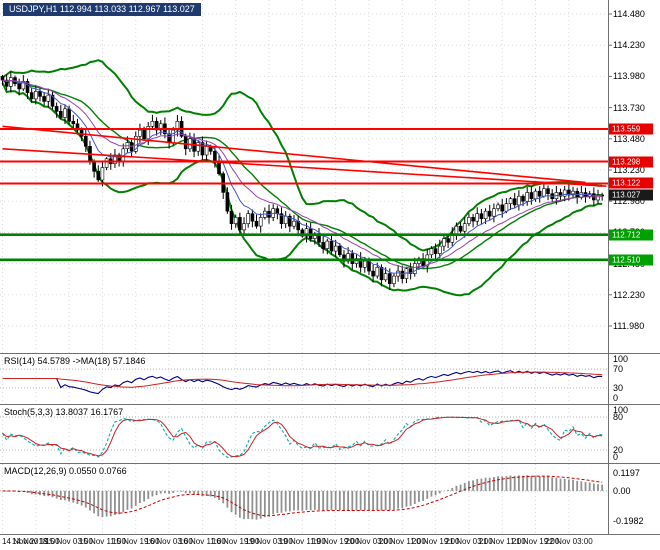 The image size is (660, 550). I want to click on rsi-panel-label: RSI(14) 54.5789 ->MA(18) 57.1846, so click(75, 361).